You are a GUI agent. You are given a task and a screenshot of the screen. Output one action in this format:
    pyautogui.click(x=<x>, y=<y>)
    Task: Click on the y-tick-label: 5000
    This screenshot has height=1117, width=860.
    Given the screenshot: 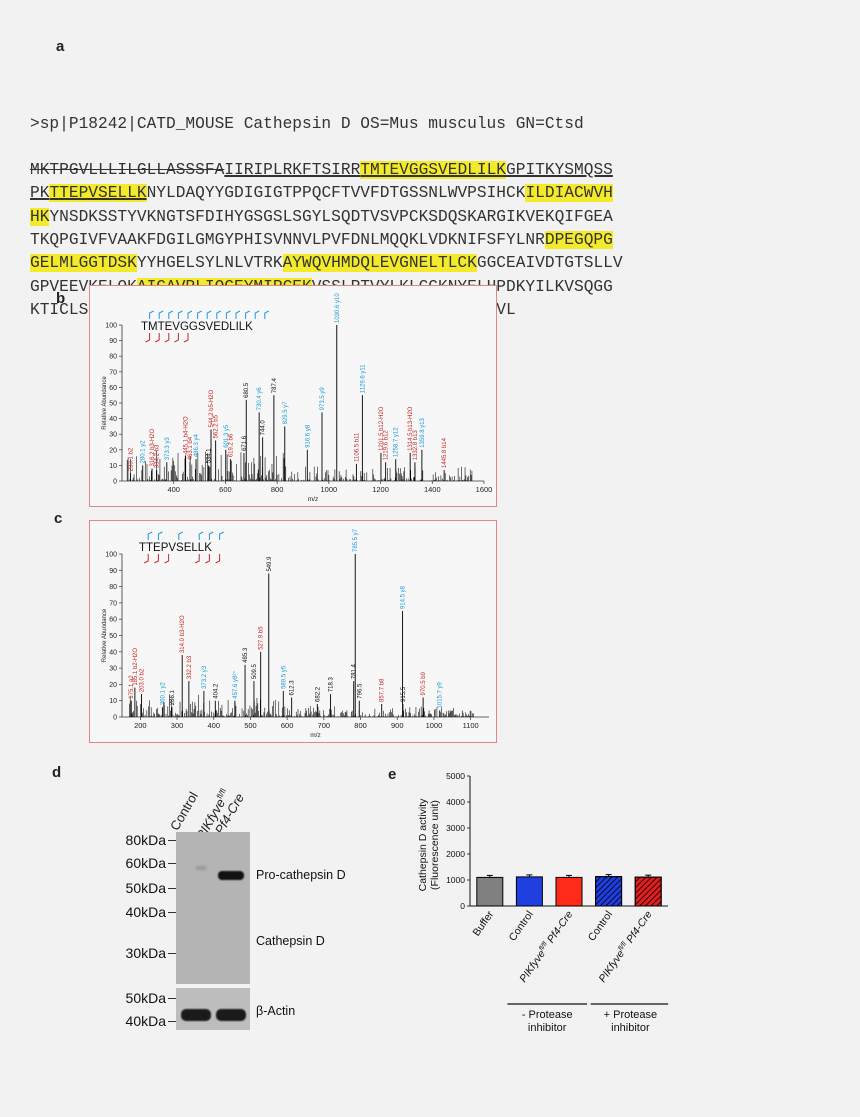 What is the action you would take?
    pyautogui.click(x=455, y=776)
    